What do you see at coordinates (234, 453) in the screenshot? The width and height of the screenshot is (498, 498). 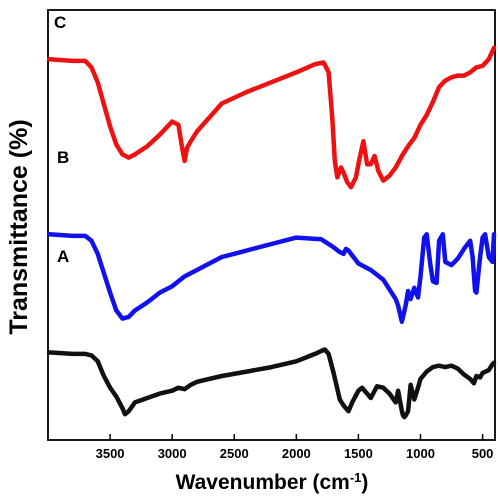 I see `x-tick-label: 2500` at bounding box center [234, 453].